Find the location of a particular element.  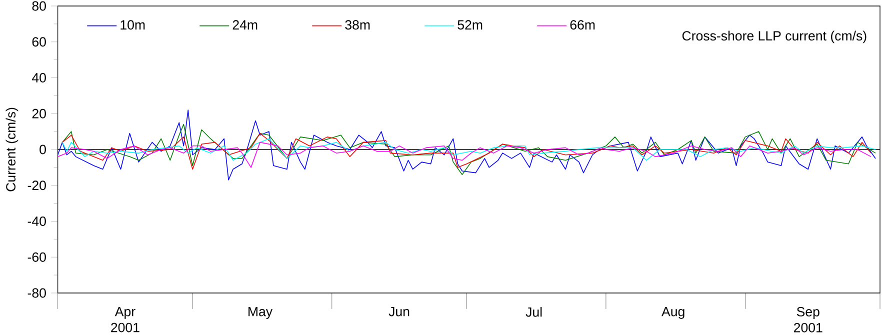

y-tick-label: 60 is located at coordinates (39, 42).